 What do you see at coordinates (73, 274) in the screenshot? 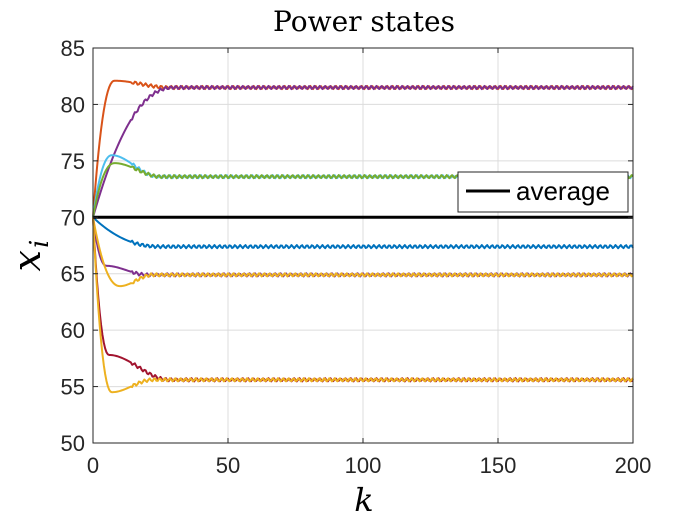
I see `y-tick-label: 65` at bounding box center [73, 274].